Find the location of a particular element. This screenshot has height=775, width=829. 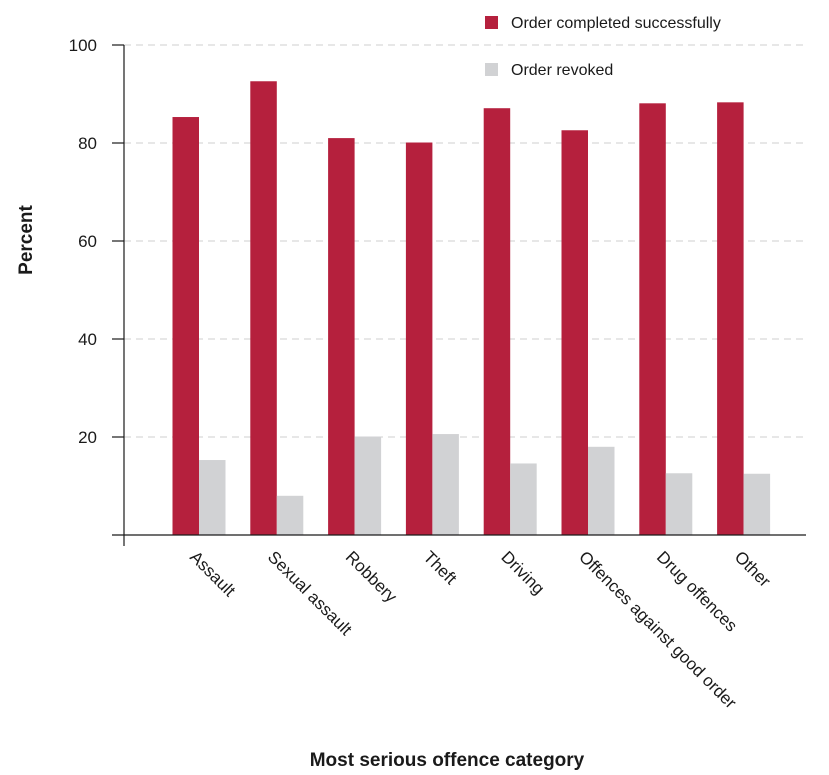

x-tick-label: Robbery is located at coordinates (371, 576).